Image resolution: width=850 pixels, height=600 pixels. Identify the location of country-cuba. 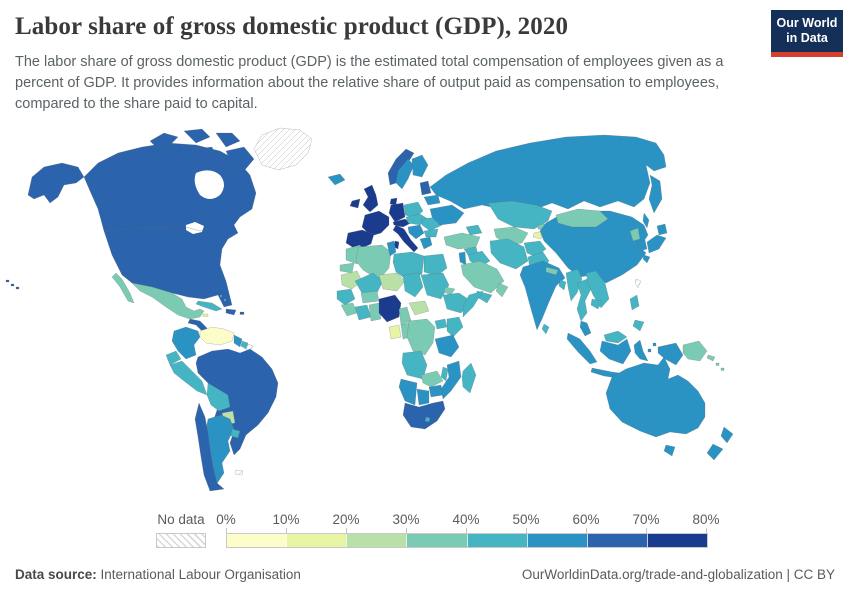
(209, 306).